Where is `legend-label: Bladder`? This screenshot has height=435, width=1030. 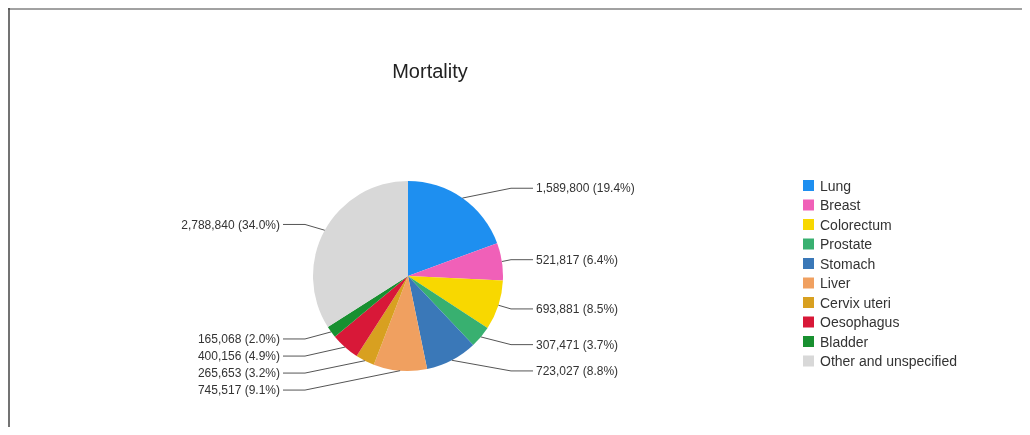 legend-label: Bladder is located at coordinates (844, 341).